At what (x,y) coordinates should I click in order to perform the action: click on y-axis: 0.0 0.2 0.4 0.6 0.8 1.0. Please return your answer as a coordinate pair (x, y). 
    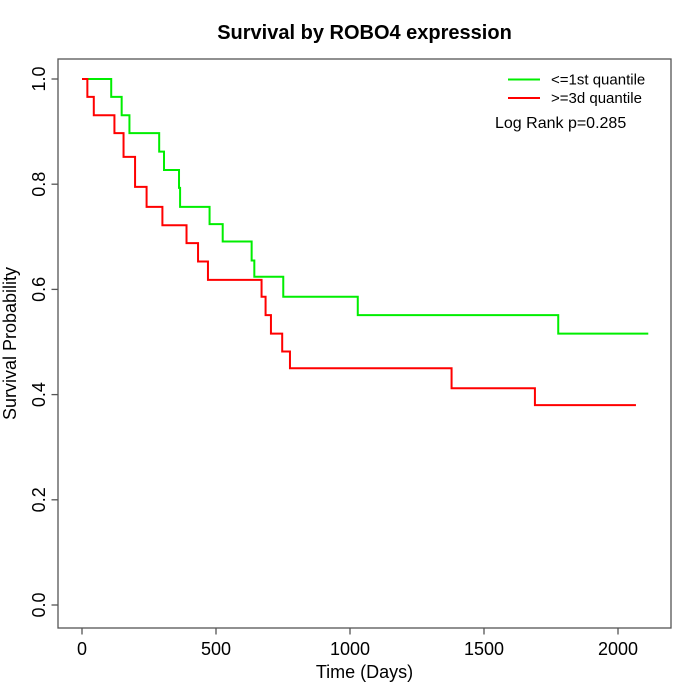
    Looking at the image, I should click on (43, 342).